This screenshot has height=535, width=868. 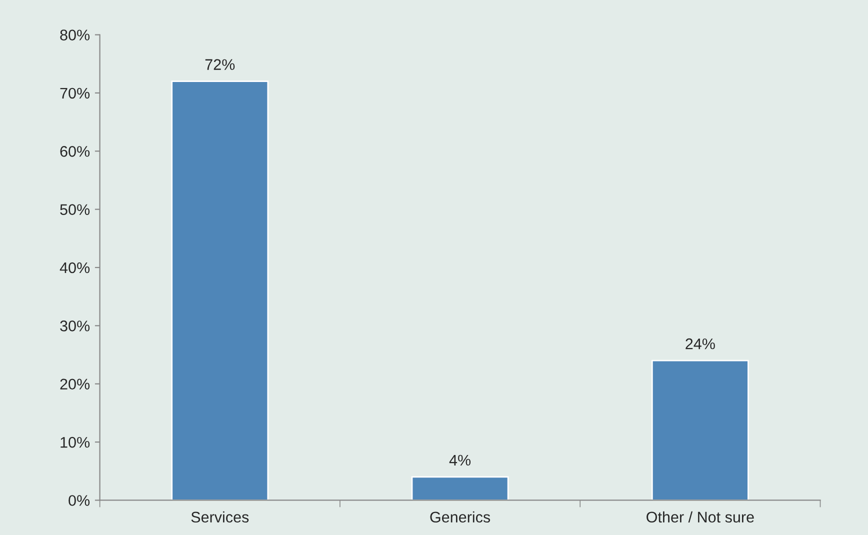 What do you see at coordinates (75, 442) in the screenshot?
I see `y-tick-label: 10%` at bounding box center [75, 442].